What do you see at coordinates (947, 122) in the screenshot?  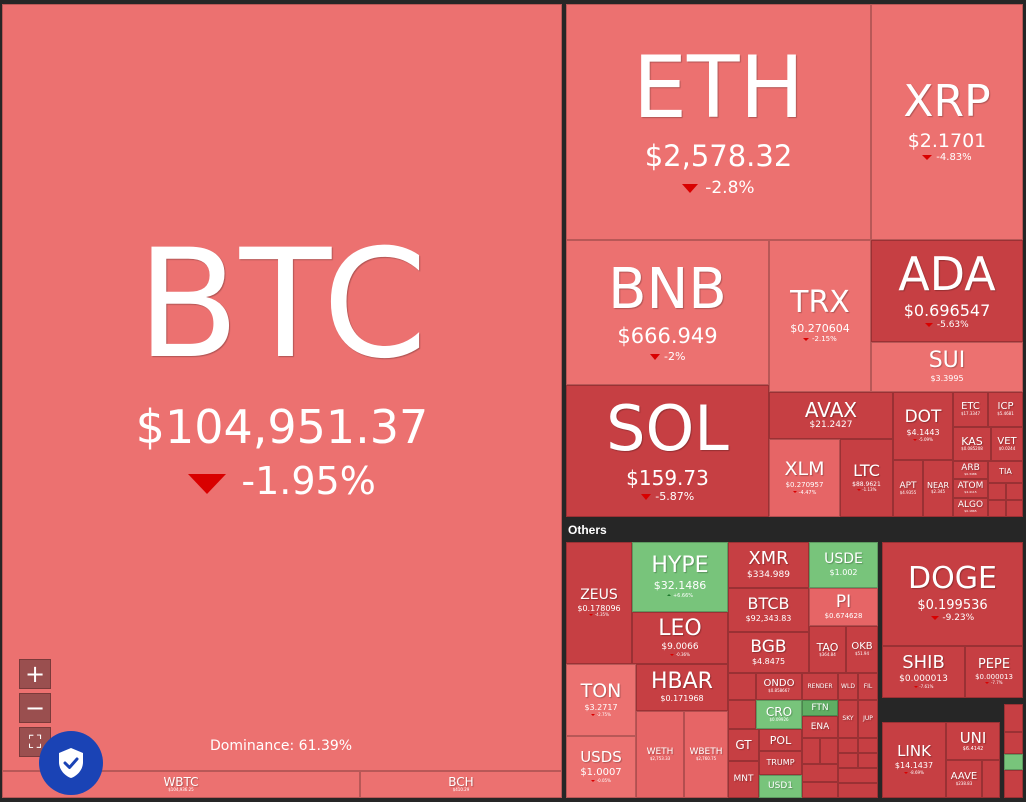 I see `tile-xrp: XRP $2.1701 -4.83%` at bounding box center [947, 122].